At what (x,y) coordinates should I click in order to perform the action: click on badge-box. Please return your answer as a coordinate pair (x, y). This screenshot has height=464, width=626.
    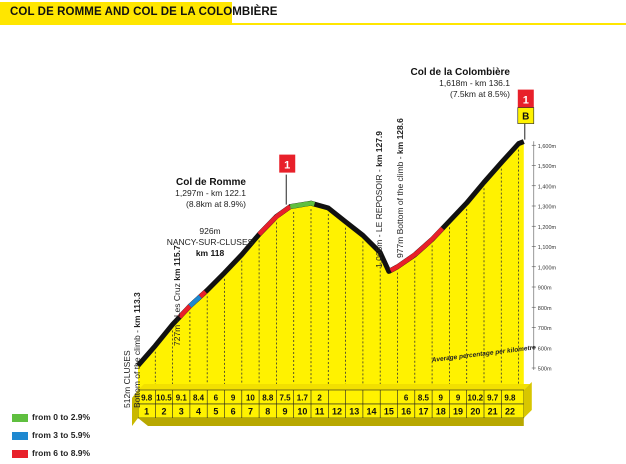
    Looking at the image, I should click on (526, 115).